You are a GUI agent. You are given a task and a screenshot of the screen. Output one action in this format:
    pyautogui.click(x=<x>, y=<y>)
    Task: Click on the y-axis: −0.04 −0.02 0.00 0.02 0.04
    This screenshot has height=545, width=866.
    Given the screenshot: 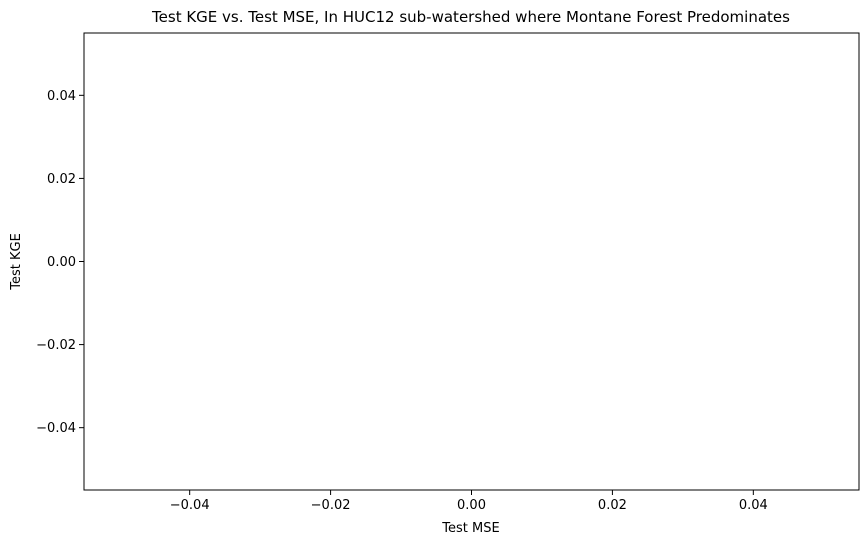 What is the action you would take?
    pyautogui.click(x=60, y=262)
    